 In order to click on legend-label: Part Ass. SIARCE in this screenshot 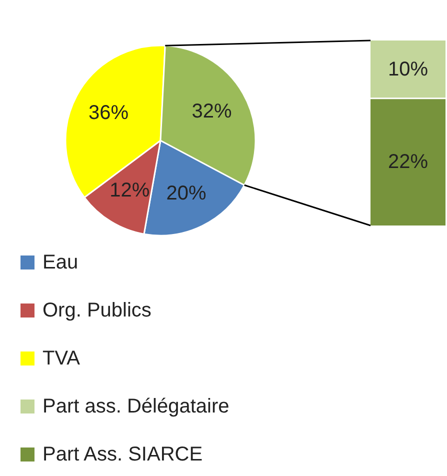, I will do `click(122, 455)`.